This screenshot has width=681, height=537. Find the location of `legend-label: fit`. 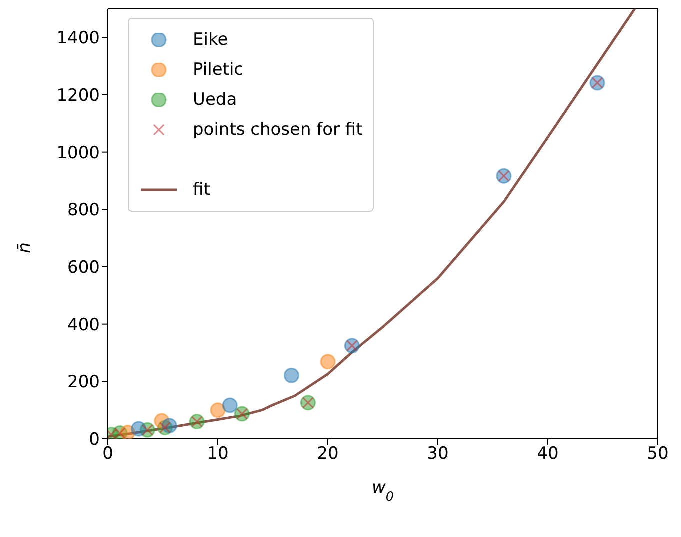

legend-label: fit is located at coordinates (201, 190).